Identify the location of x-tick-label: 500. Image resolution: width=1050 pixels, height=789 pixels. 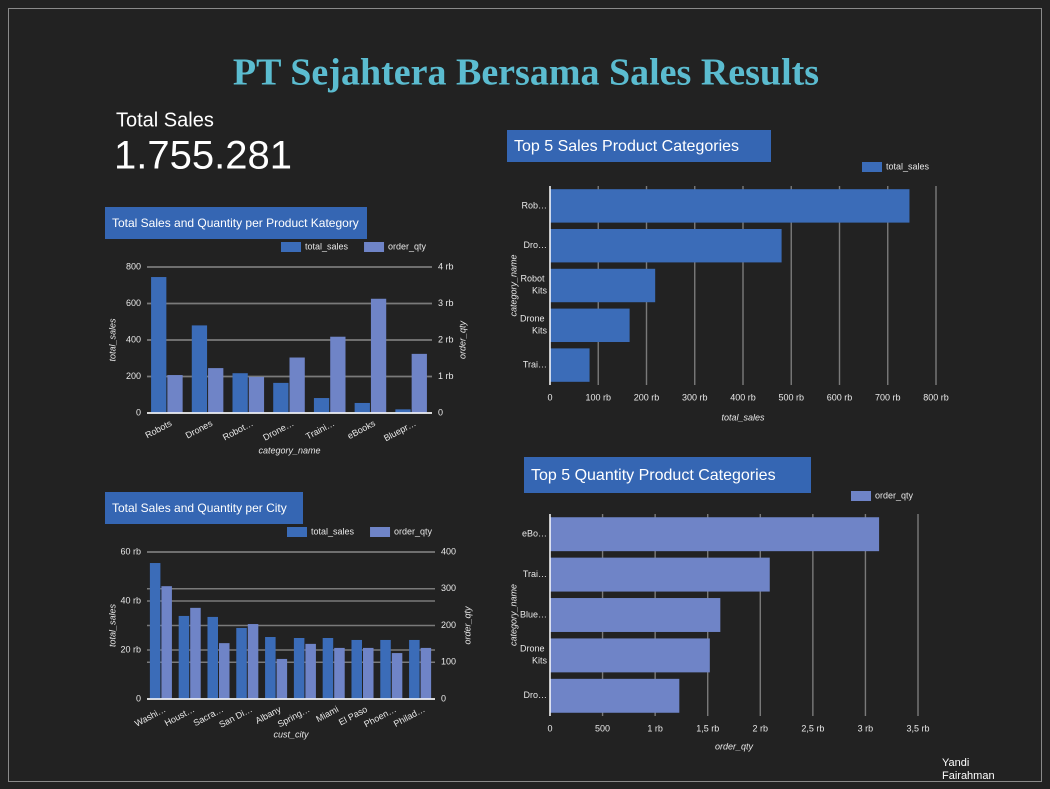
(602, 728).